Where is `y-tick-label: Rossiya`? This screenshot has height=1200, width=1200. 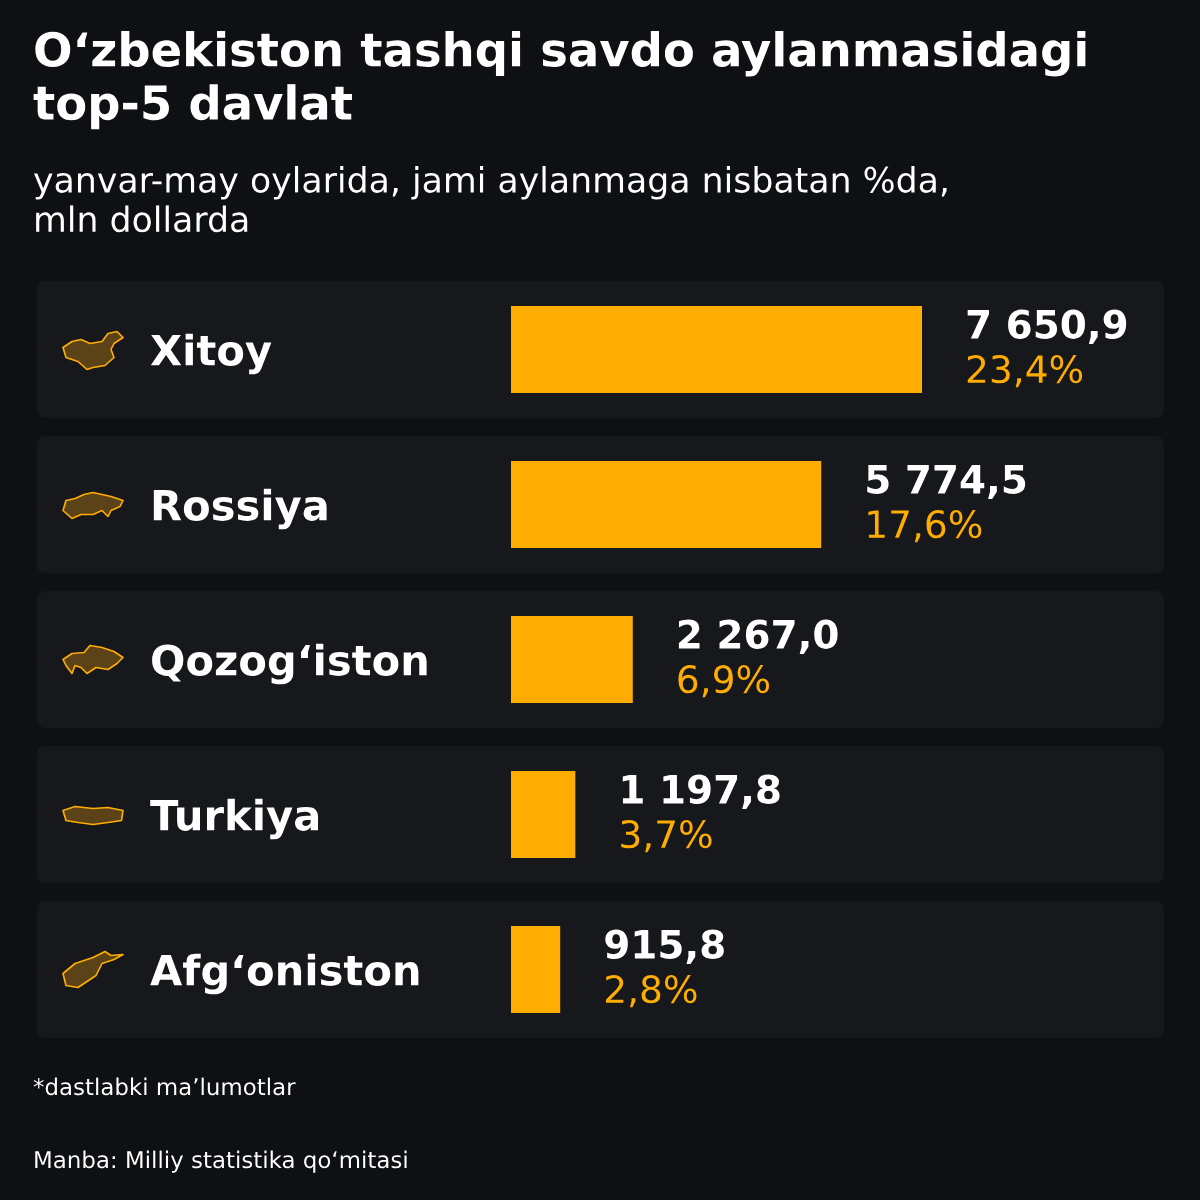 y-tick-label: Rossiya is located at coordinates (240, 509).